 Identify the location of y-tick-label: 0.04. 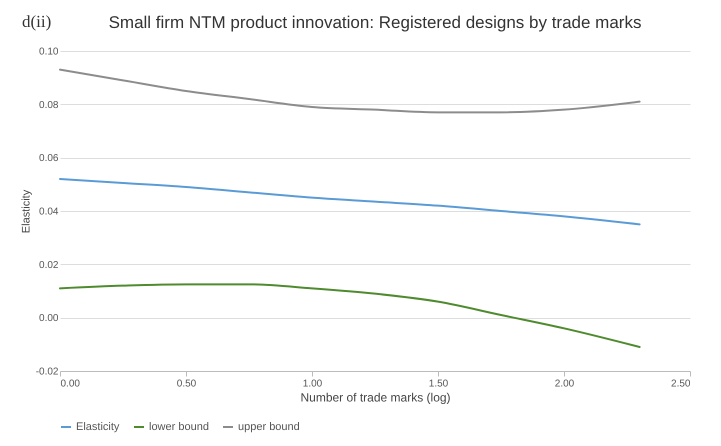
(49, 212).